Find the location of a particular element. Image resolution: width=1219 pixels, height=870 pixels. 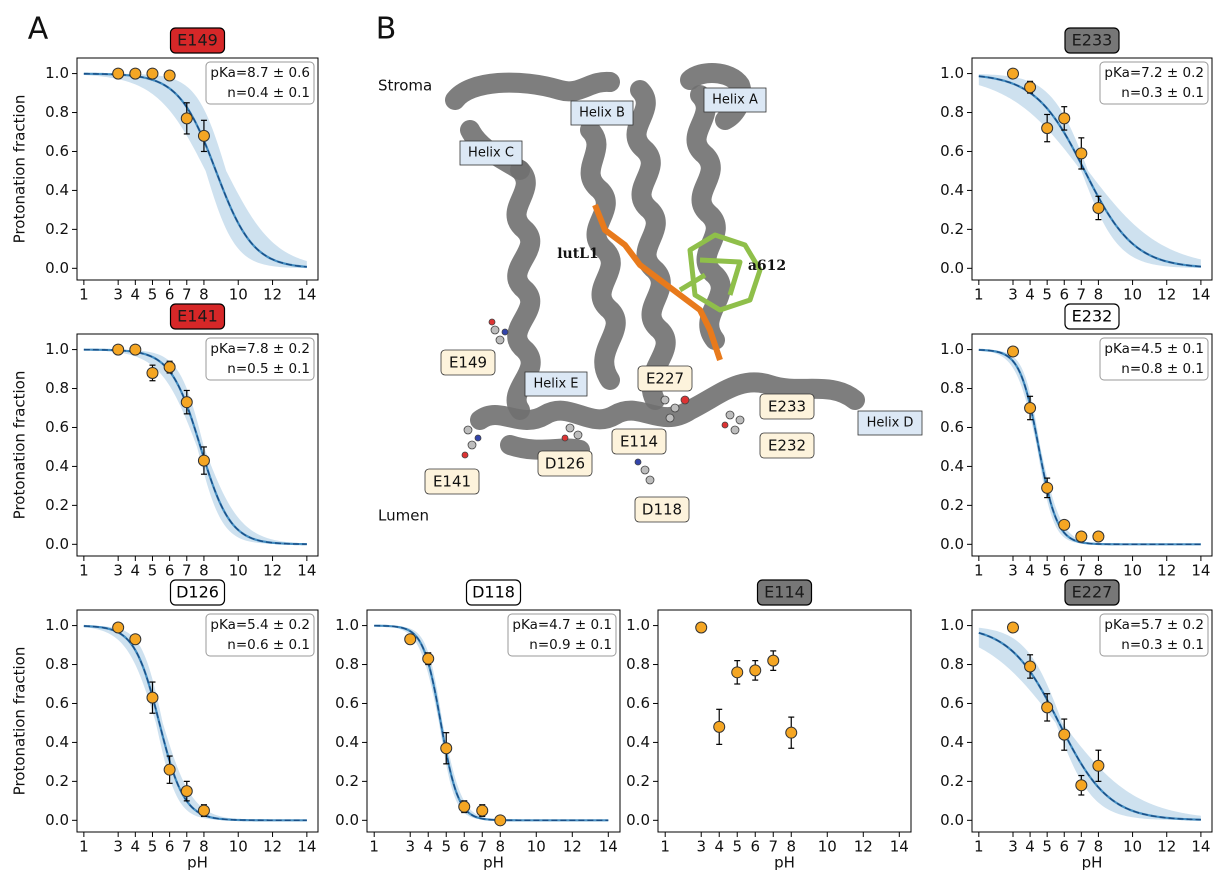

fit-band is located at coordinates (491, 723).